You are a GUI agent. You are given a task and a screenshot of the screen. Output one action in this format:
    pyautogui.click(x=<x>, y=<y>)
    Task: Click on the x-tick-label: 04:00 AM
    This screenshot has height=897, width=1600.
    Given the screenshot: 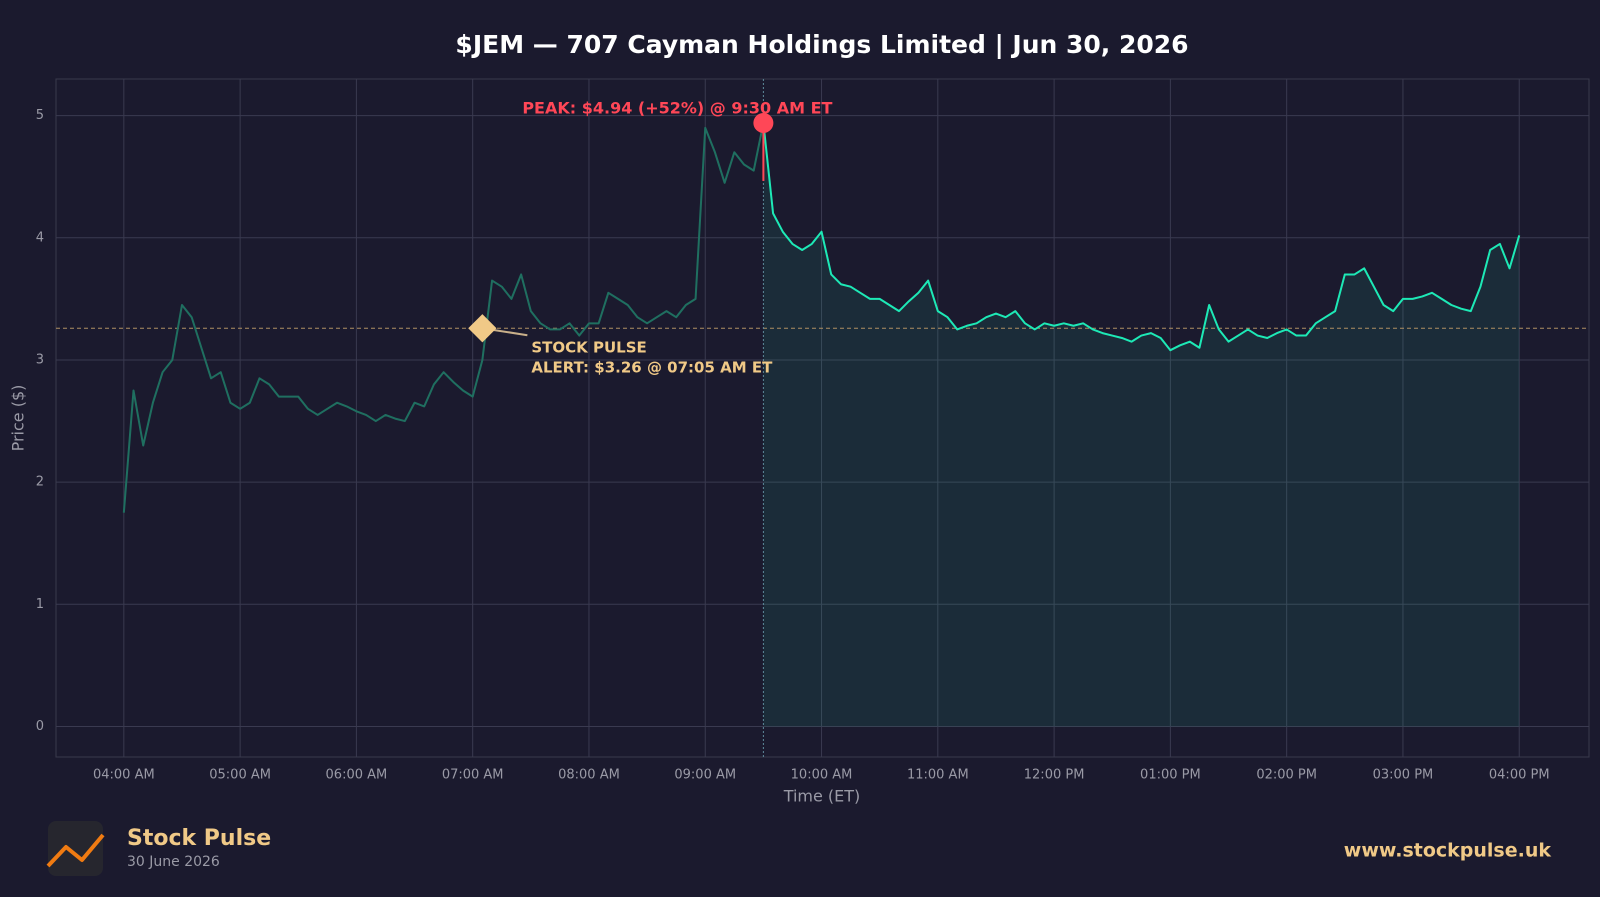 What is the action you would take?
    pyautogui.click(x=124, y=775)
    